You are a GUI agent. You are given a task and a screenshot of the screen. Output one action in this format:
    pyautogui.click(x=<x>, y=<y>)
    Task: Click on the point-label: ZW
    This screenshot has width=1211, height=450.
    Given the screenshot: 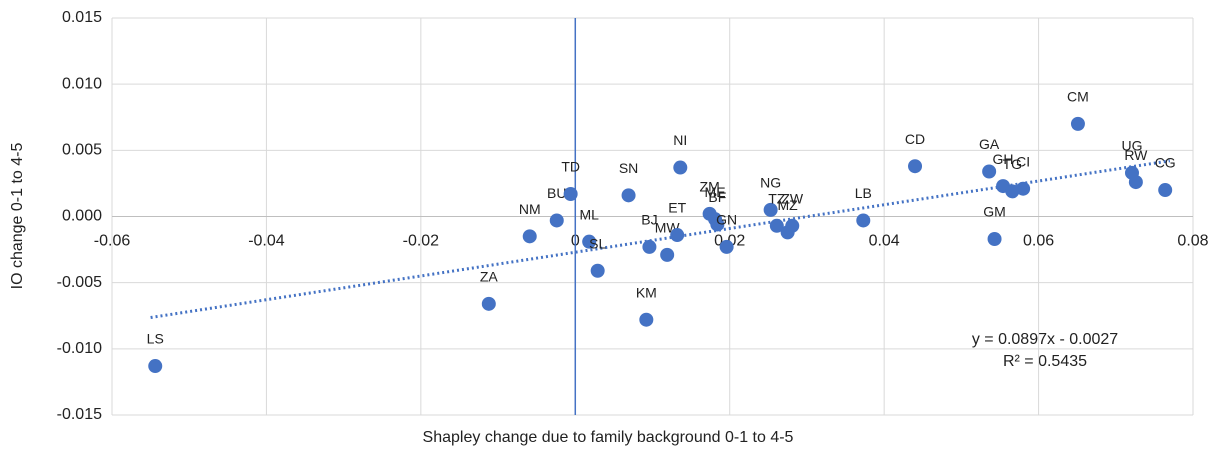 What is the action you would take?
    pyautogui.click(x=792, y=198)
    